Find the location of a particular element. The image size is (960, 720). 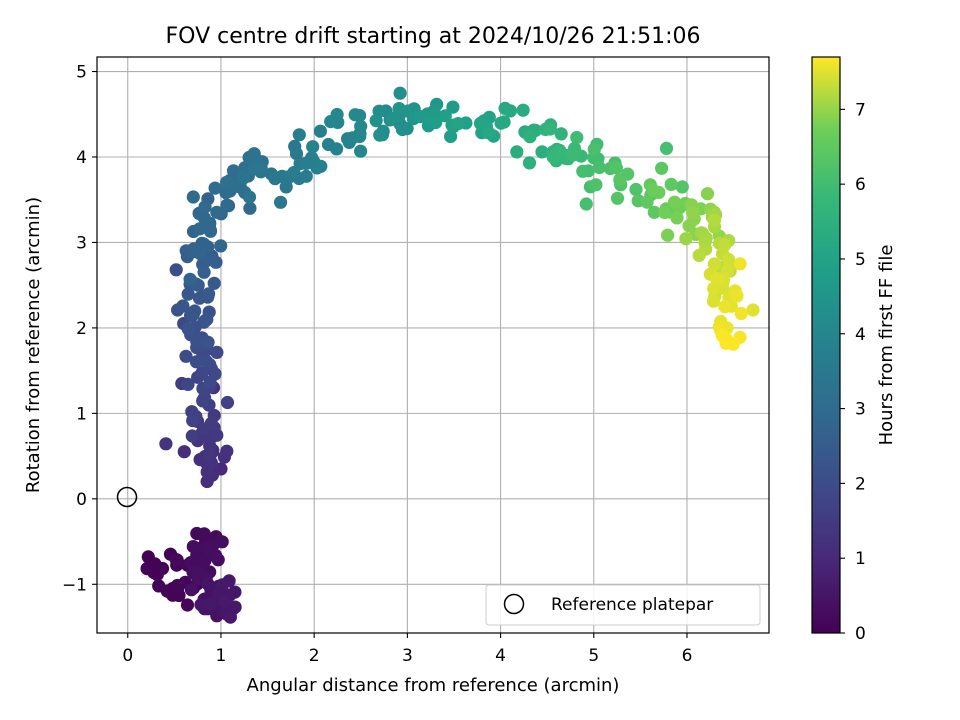

y-axis-label: Rotation from reference (arcmin) is located at coordinates (33, 345).